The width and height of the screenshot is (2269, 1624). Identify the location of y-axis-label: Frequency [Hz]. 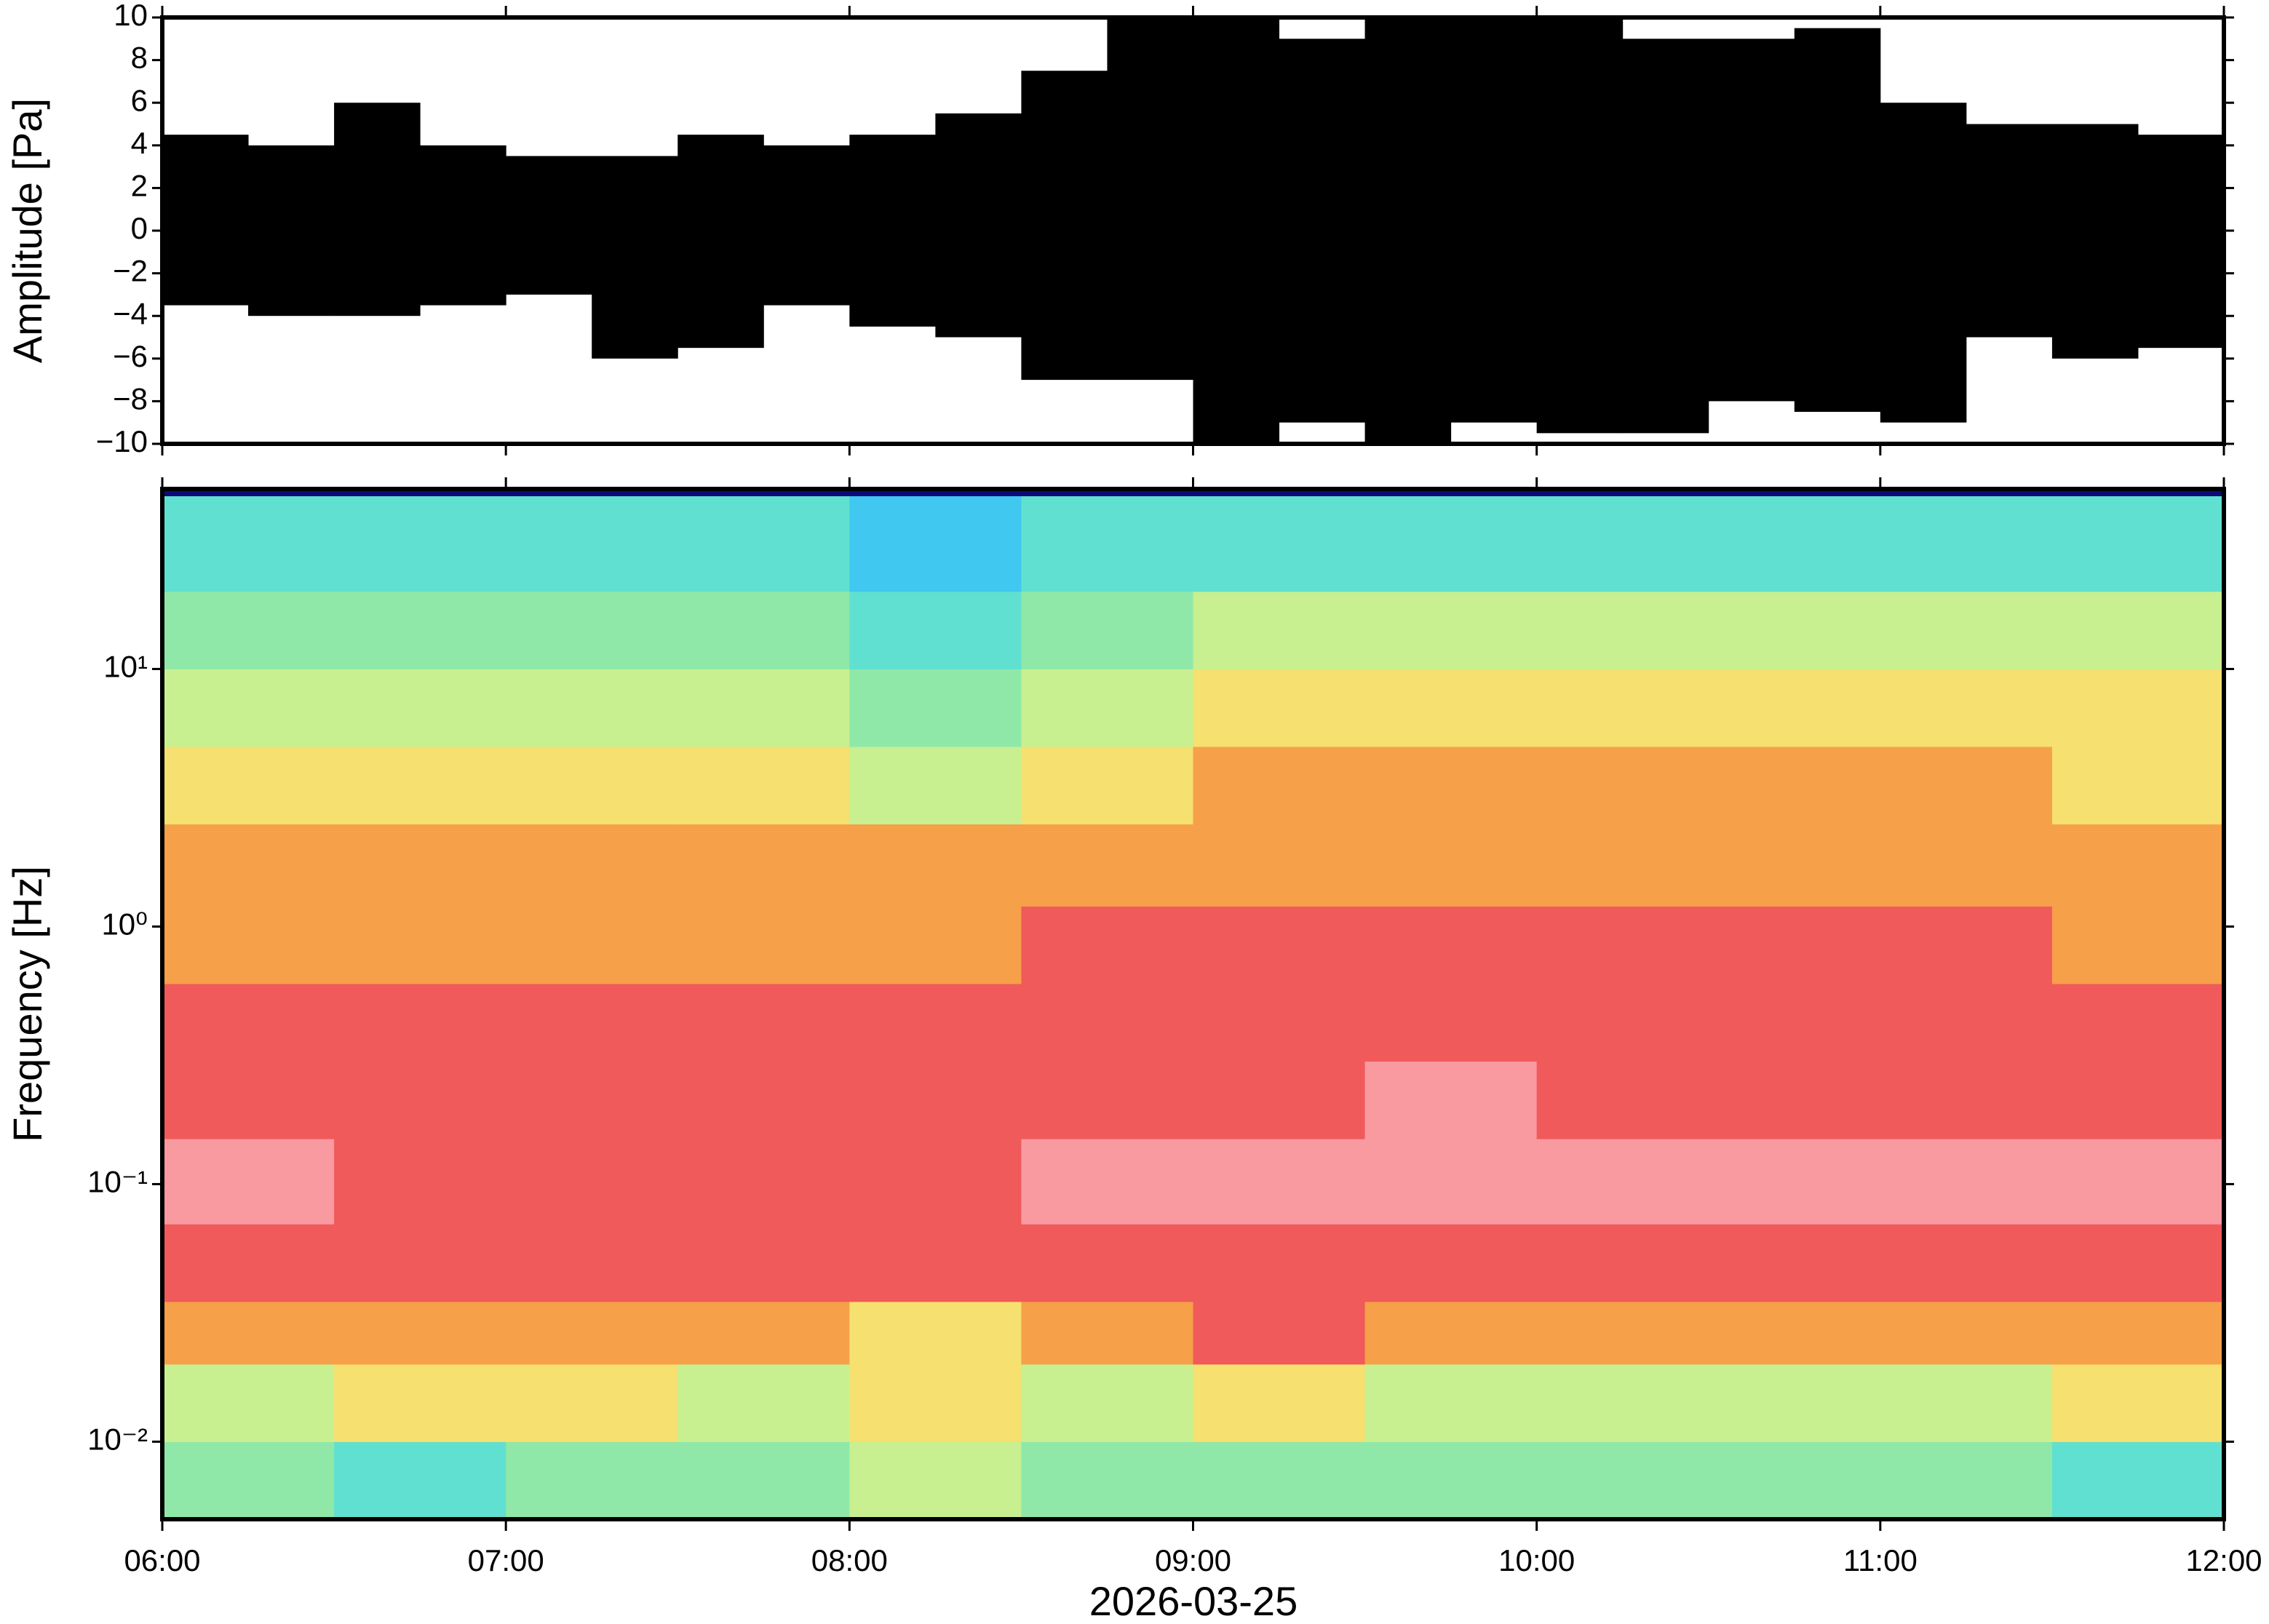
(27, 1004).